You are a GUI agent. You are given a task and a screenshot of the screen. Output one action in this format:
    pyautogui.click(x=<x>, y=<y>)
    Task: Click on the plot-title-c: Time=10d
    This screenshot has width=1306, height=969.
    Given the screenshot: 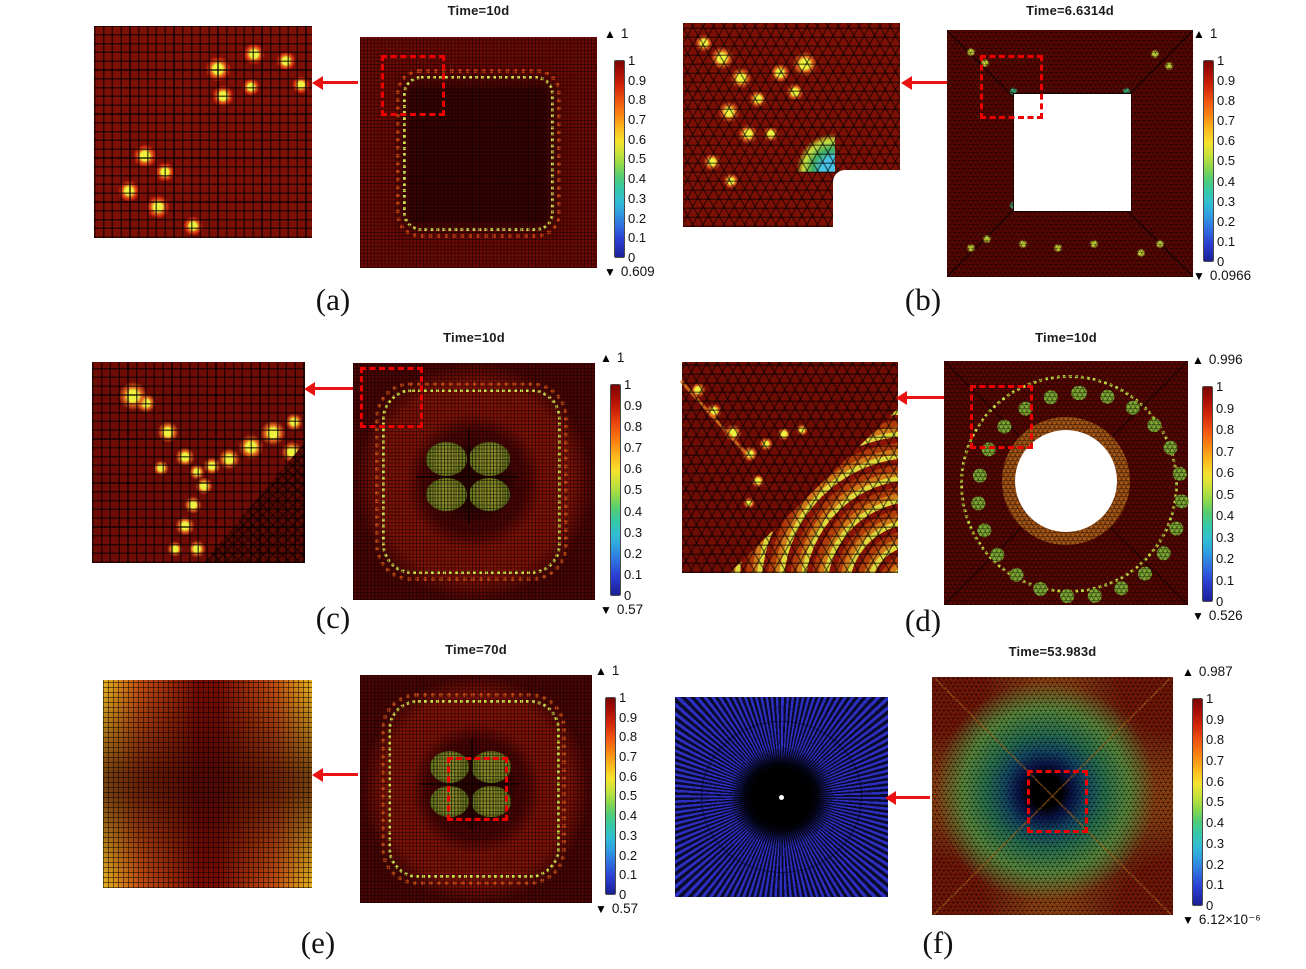 What is the action you would take?
    pyautogui.click(x=474, y=337)
    